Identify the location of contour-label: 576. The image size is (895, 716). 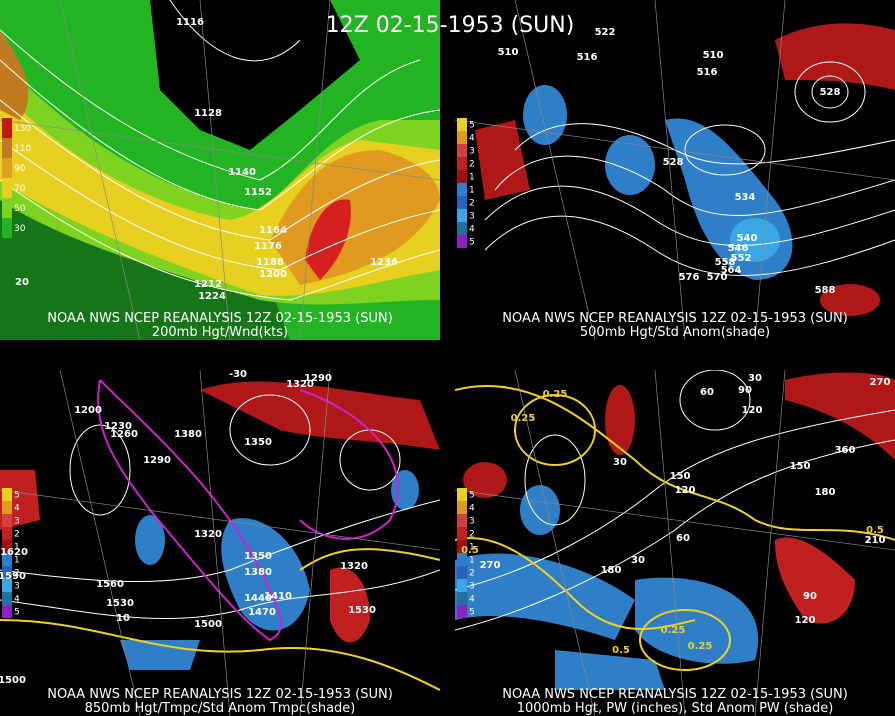
(689, 277).